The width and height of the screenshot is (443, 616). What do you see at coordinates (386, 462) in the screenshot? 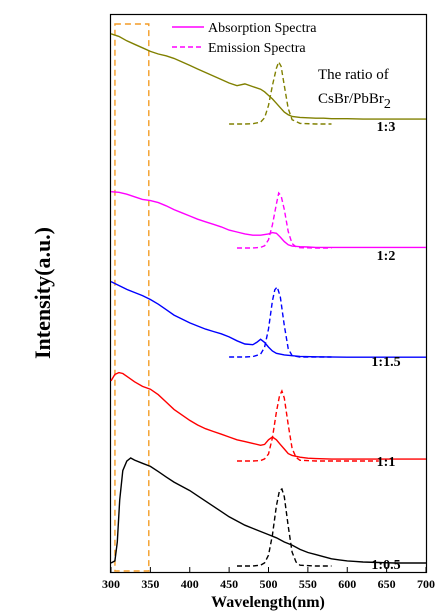
I see `ratio-label: 1:1` at bounding box center [386, 462].